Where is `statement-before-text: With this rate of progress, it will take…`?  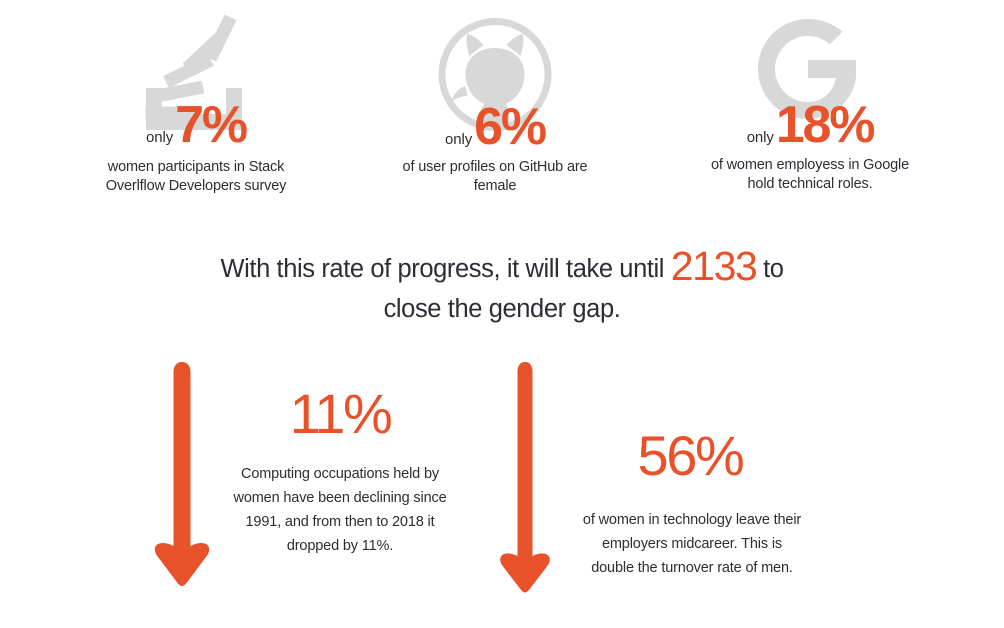 statement-before-text: With this rate of progress, it will take… is located at coordinates (442, 269).